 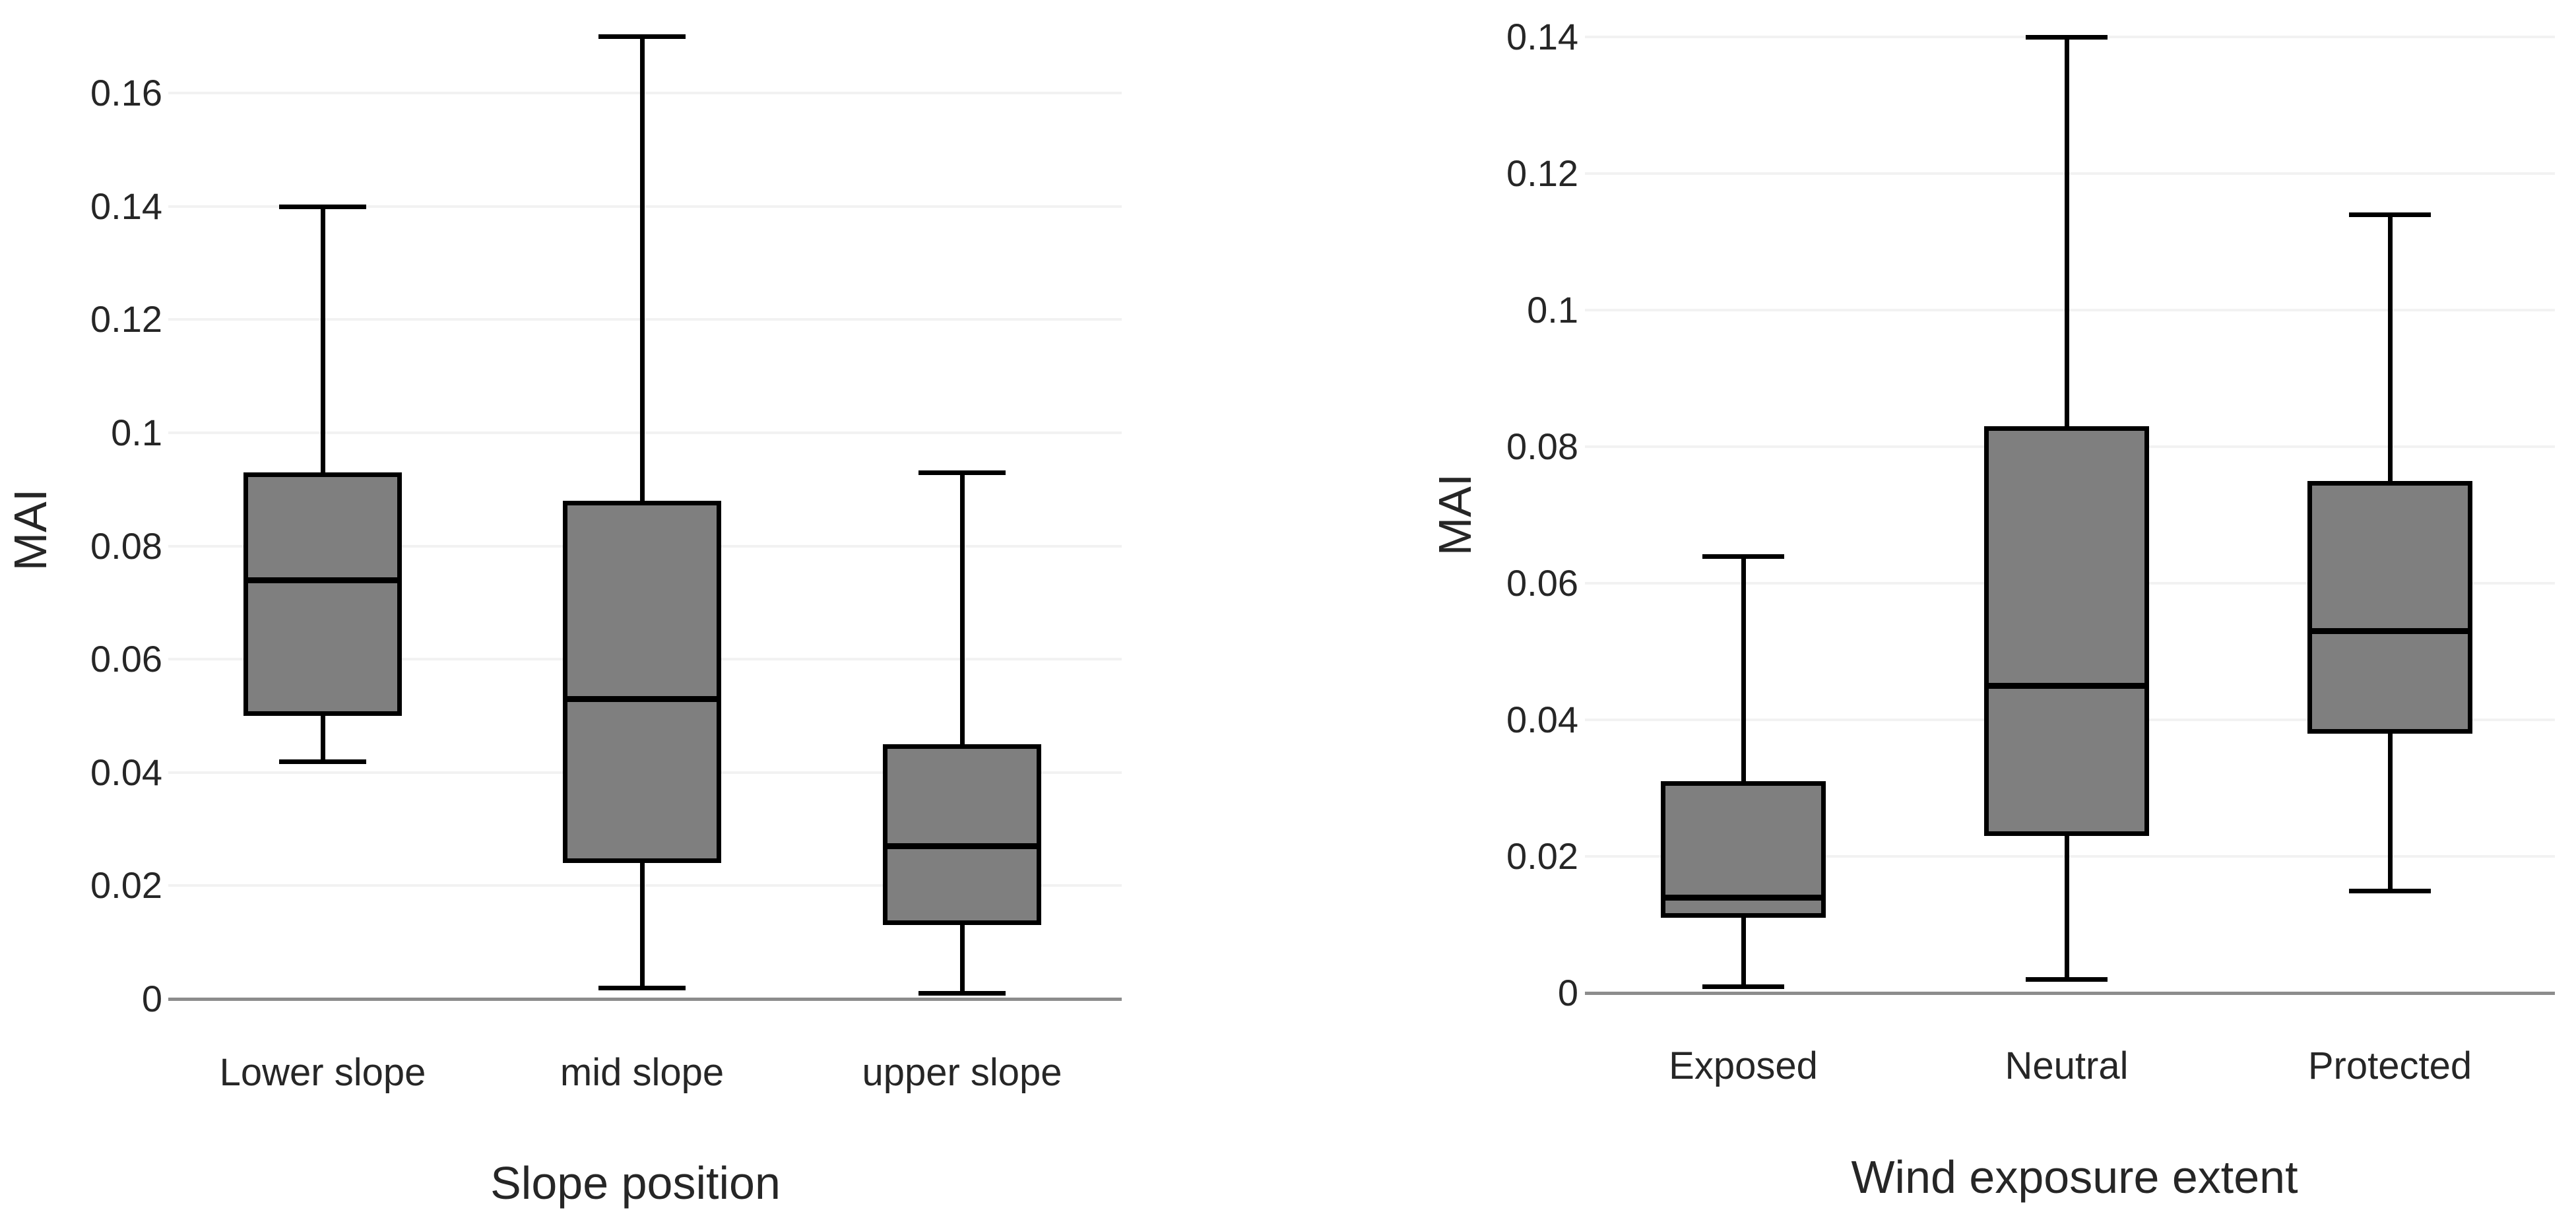 I want to click on whisker-lower-protected, so click(x=2390, y=812).